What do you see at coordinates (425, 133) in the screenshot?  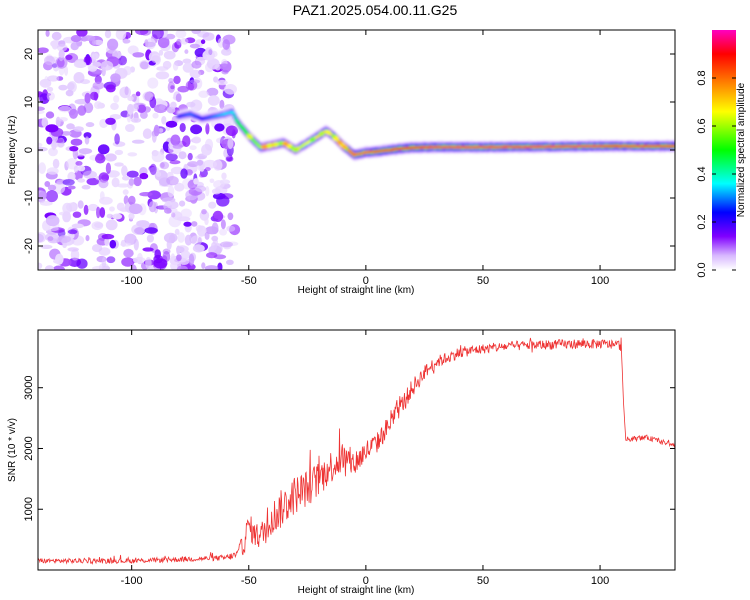 I see `spectrogram-ridge-layer` at bounding box center [425, 133].